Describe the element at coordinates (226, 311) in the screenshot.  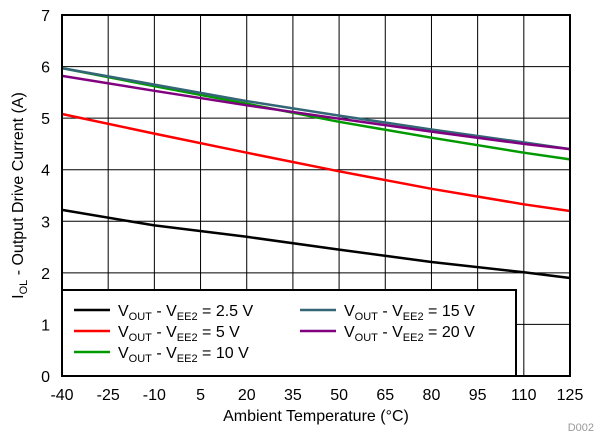
I see `legend-entry-part: = 2.5 V` at that location.